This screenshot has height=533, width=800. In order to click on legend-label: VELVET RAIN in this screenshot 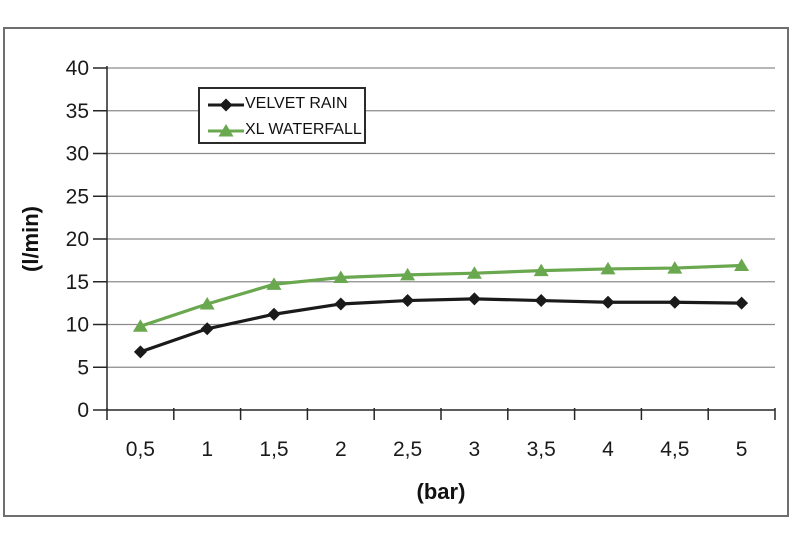, I will do `click(296, 103)`.